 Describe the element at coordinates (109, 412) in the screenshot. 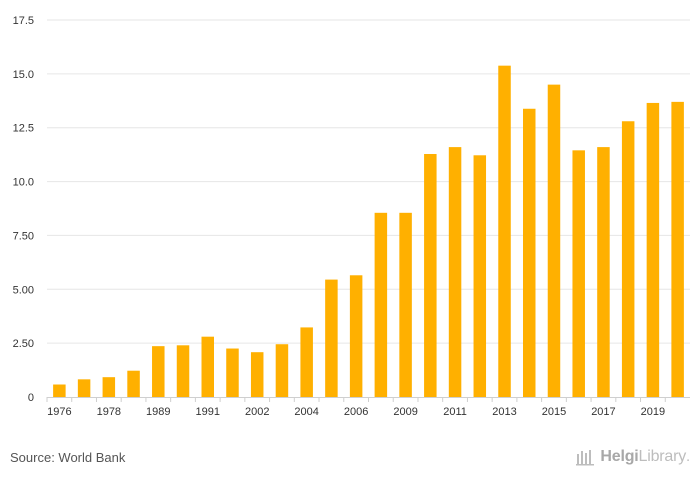

I see `x-tick-label: 1978` at that location.